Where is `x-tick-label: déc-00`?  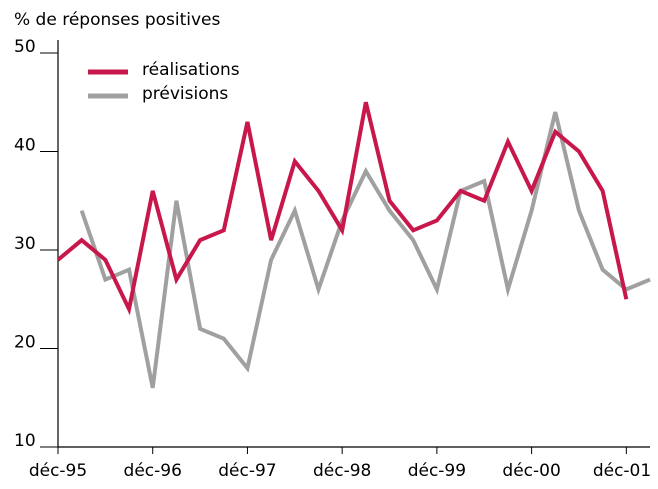
x-tick-label: déc-00 is located at coordinates (531, 471).